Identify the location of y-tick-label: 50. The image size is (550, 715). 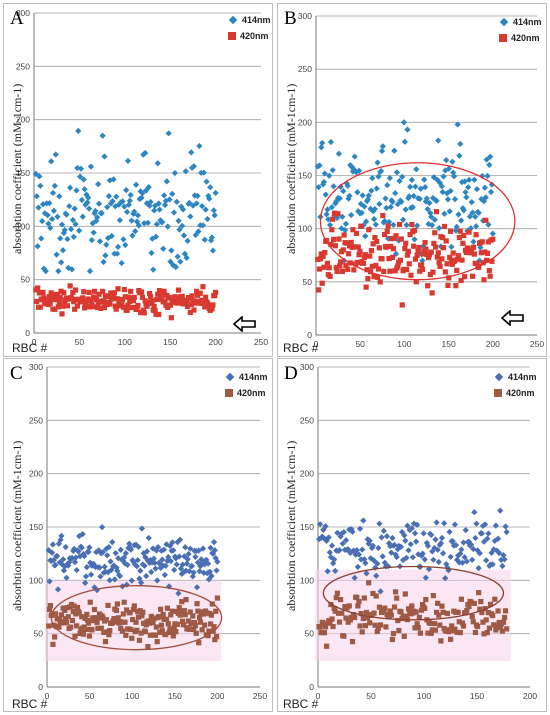
(39, 634).